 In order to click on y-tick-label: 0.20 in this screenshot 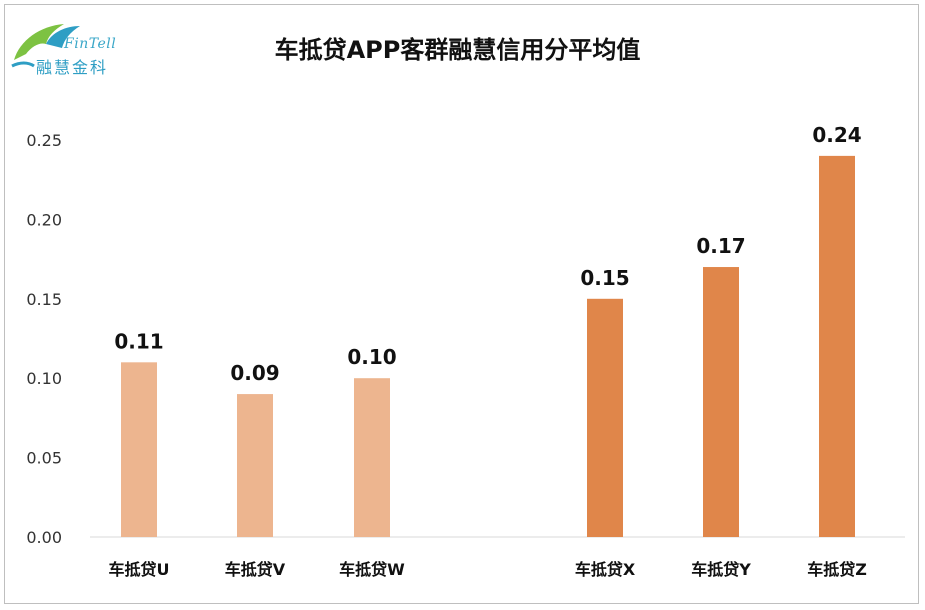, I will do `click(44, 219)`.